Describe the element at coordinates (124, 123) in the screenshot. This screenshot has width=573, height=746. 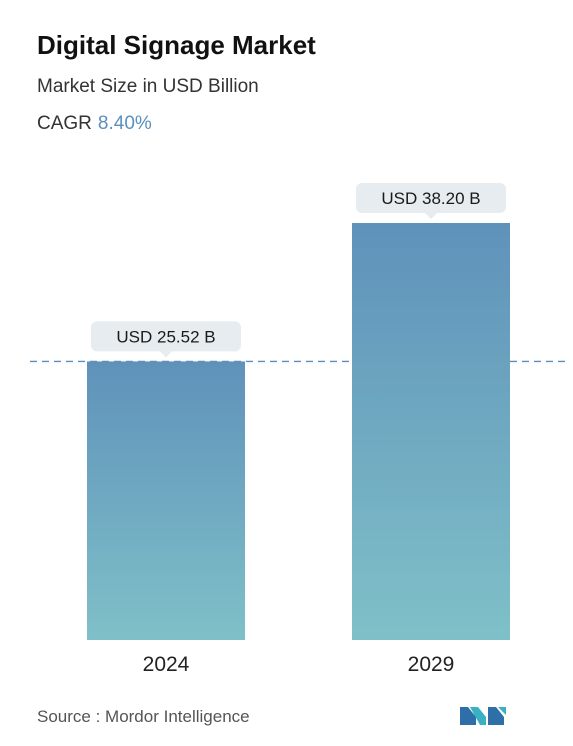
I see `cagr-value: 8.40%` at that location.